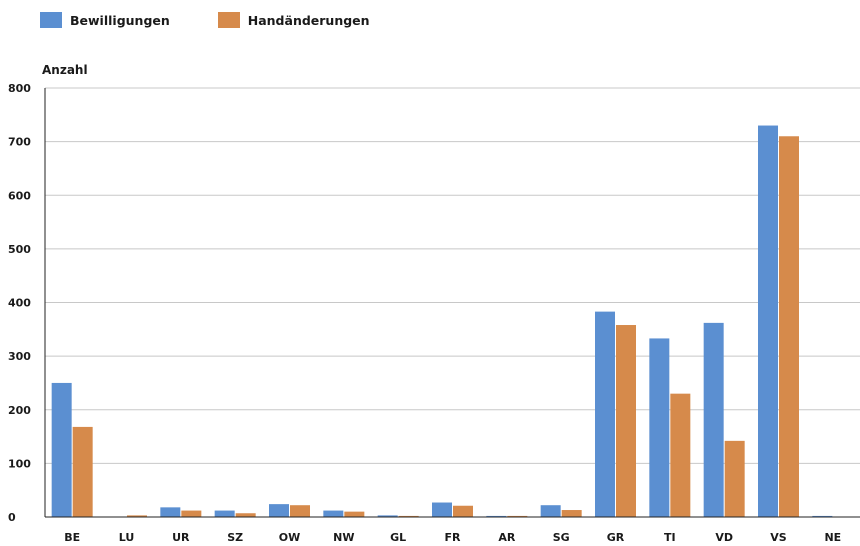  I want to click on x-tick-label: BE, so click(72, 537).